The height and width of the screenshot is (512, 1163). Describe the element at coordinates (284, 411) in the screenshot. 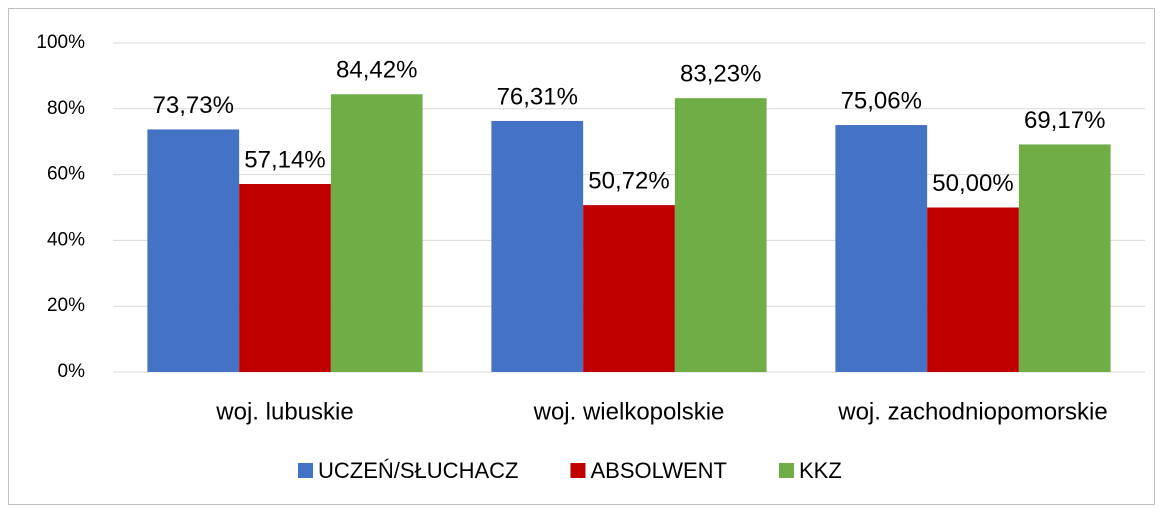

I see `x-tick-label: woj. lubuskie` at that location.